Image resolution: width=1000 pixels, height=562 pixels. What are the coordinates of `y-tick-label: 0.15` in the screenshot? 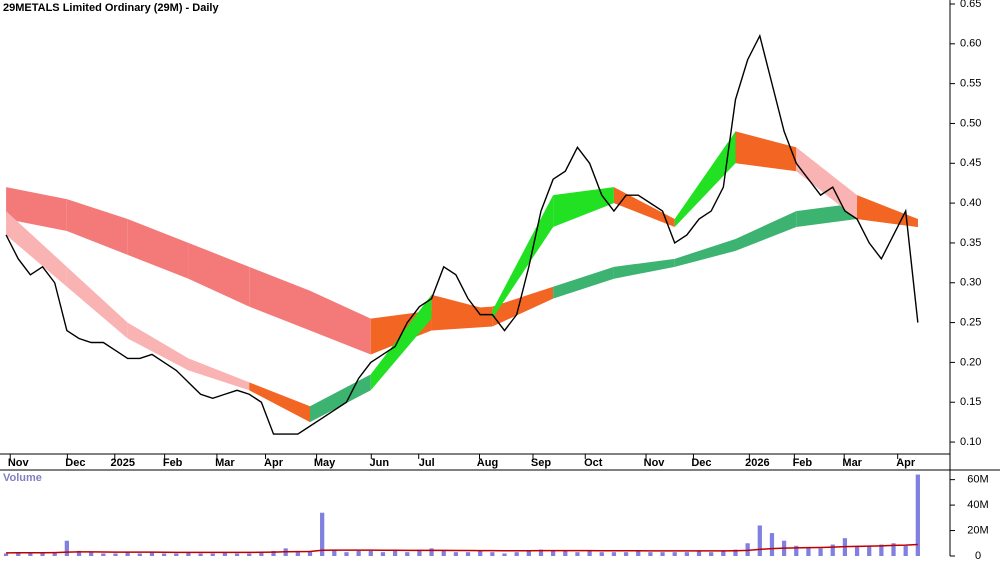 It's located at (970, 402).